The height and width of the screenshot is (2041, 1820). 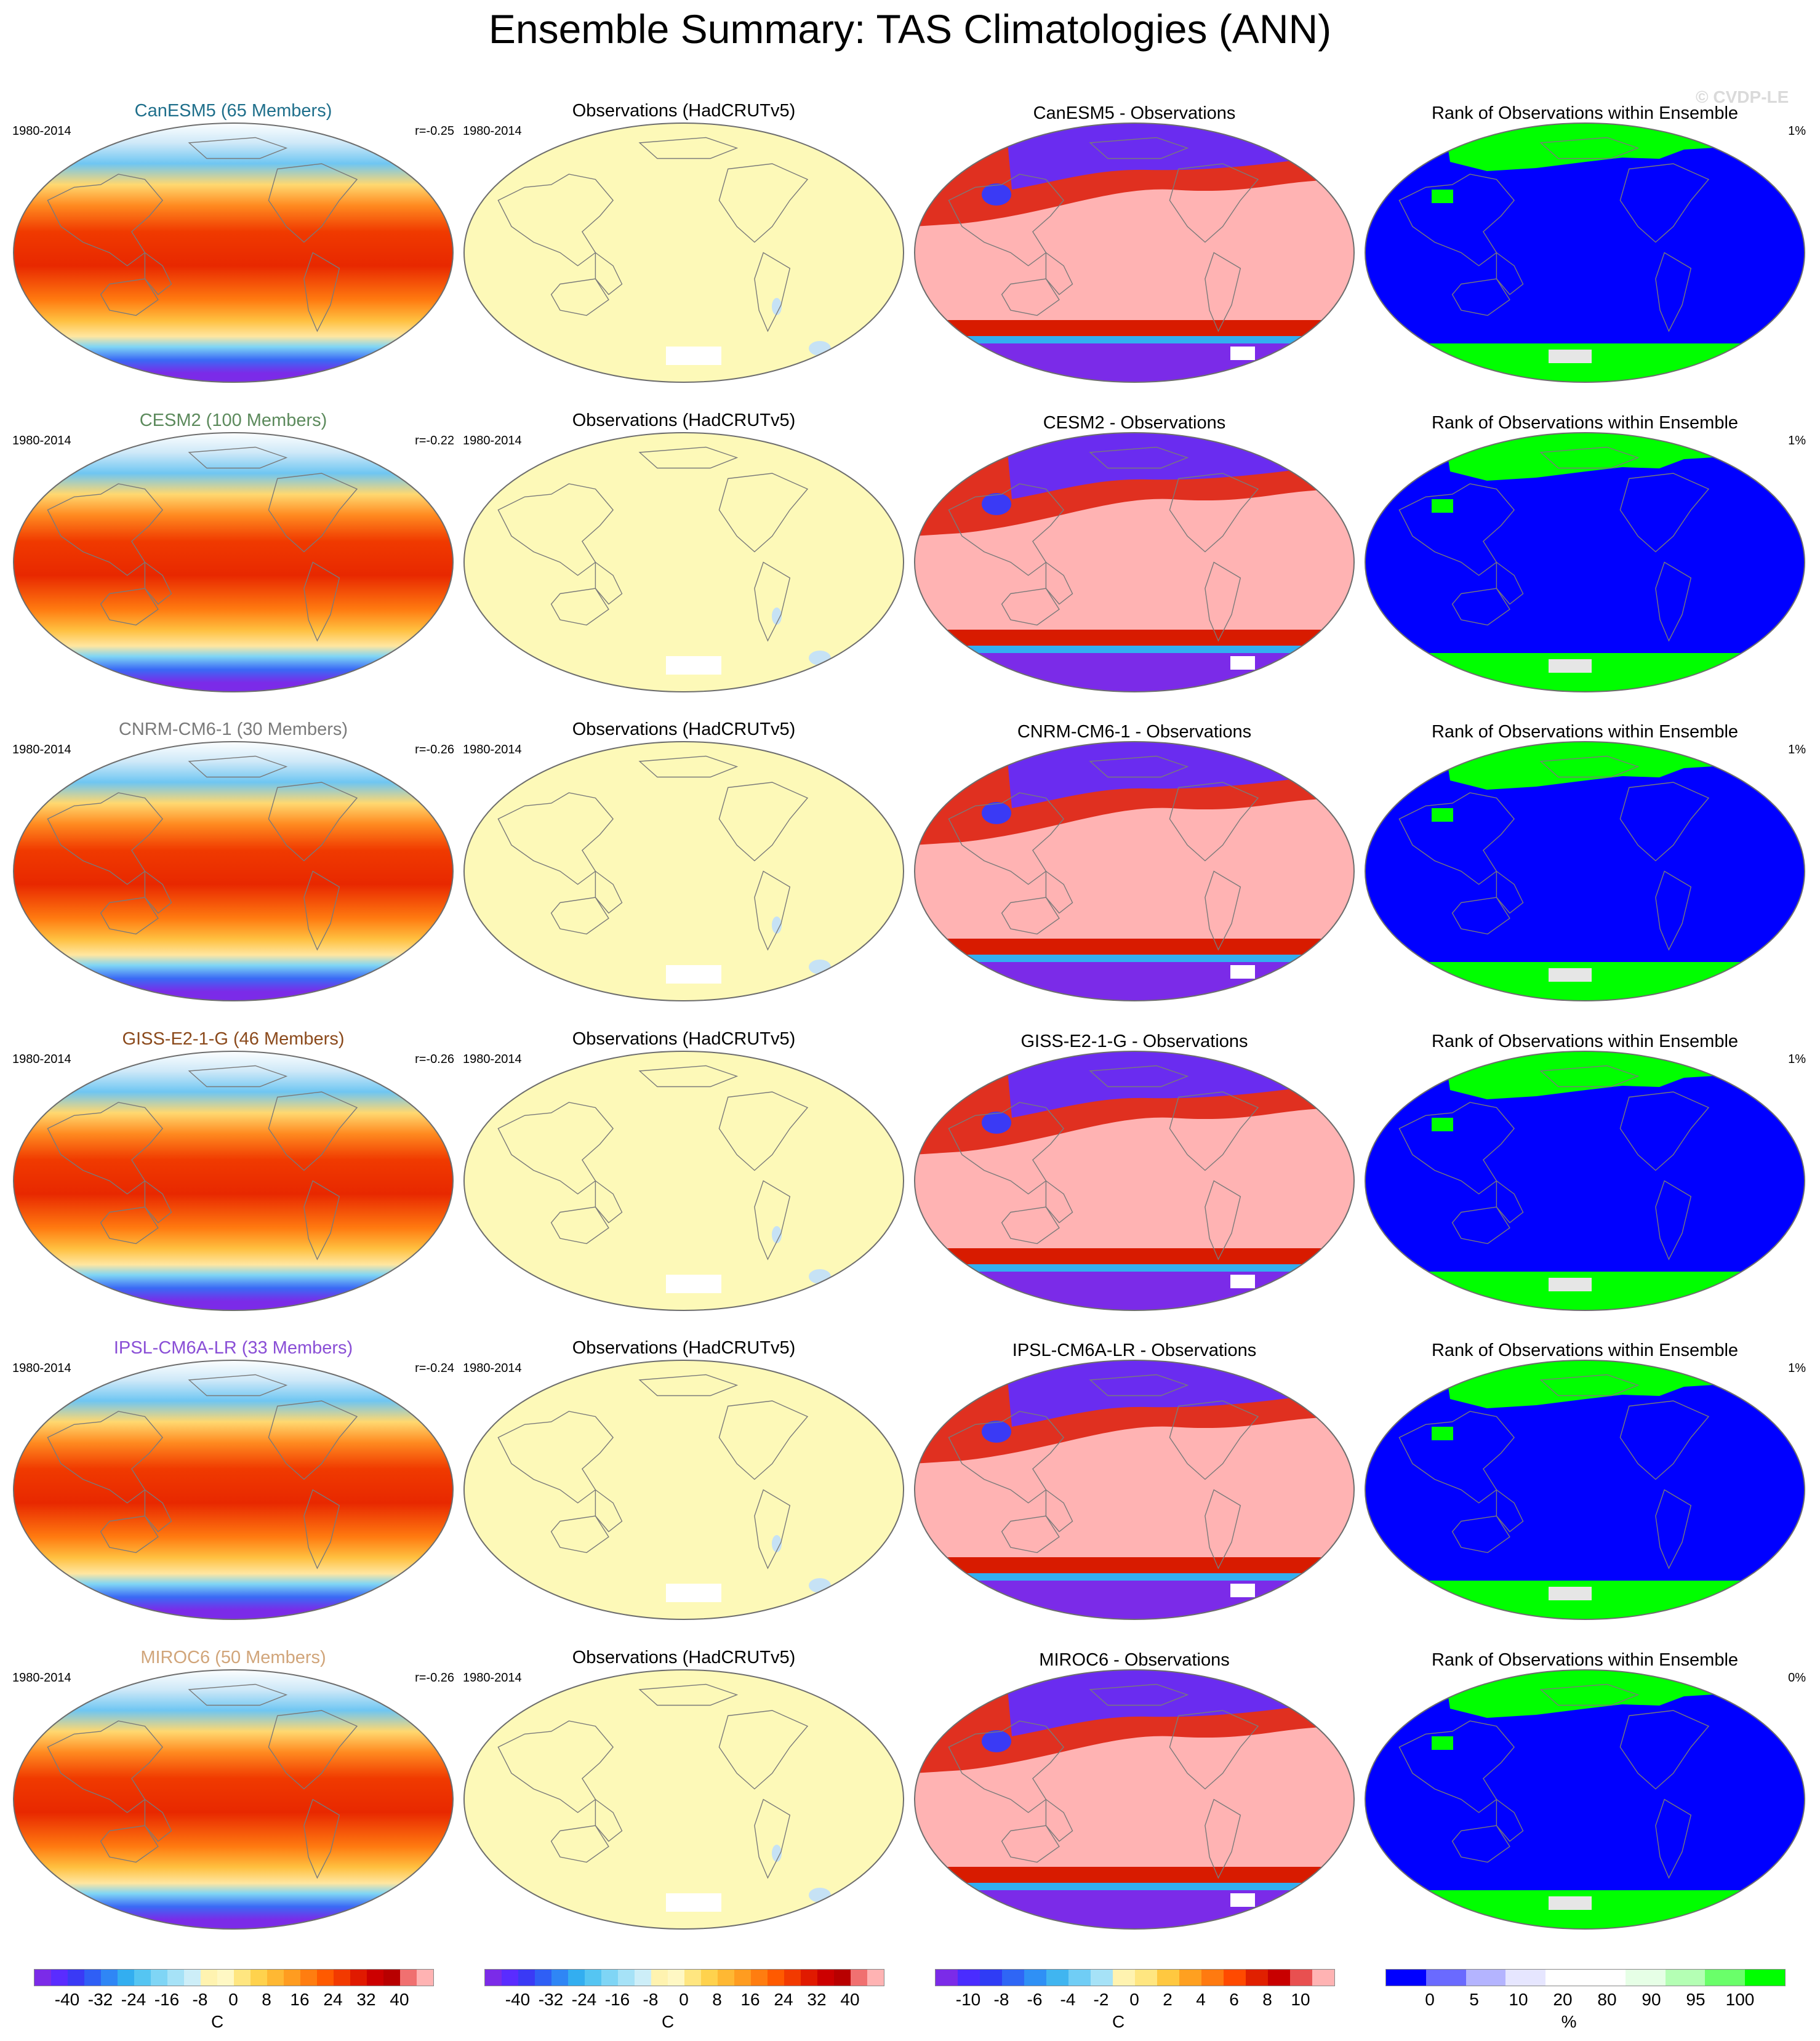 I want to click on diff-panel-title: GISS-E2-1-G - Observations, so click(x=1134, y=1041).